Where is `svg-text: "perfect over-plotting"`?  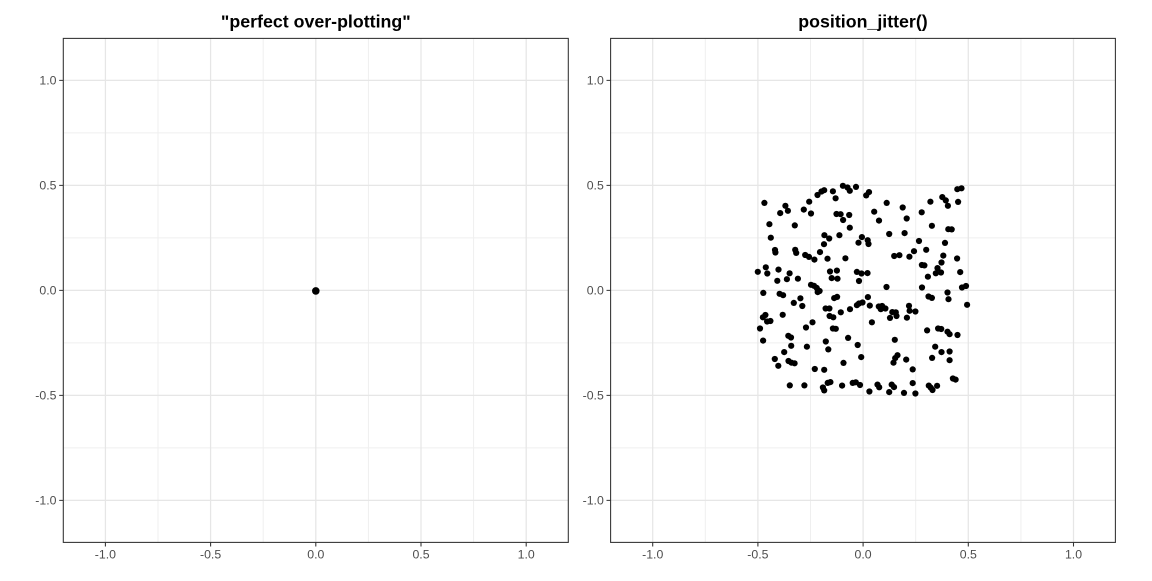
svg-text: "perfect over-plotting" is located at coordinates (316, 22).